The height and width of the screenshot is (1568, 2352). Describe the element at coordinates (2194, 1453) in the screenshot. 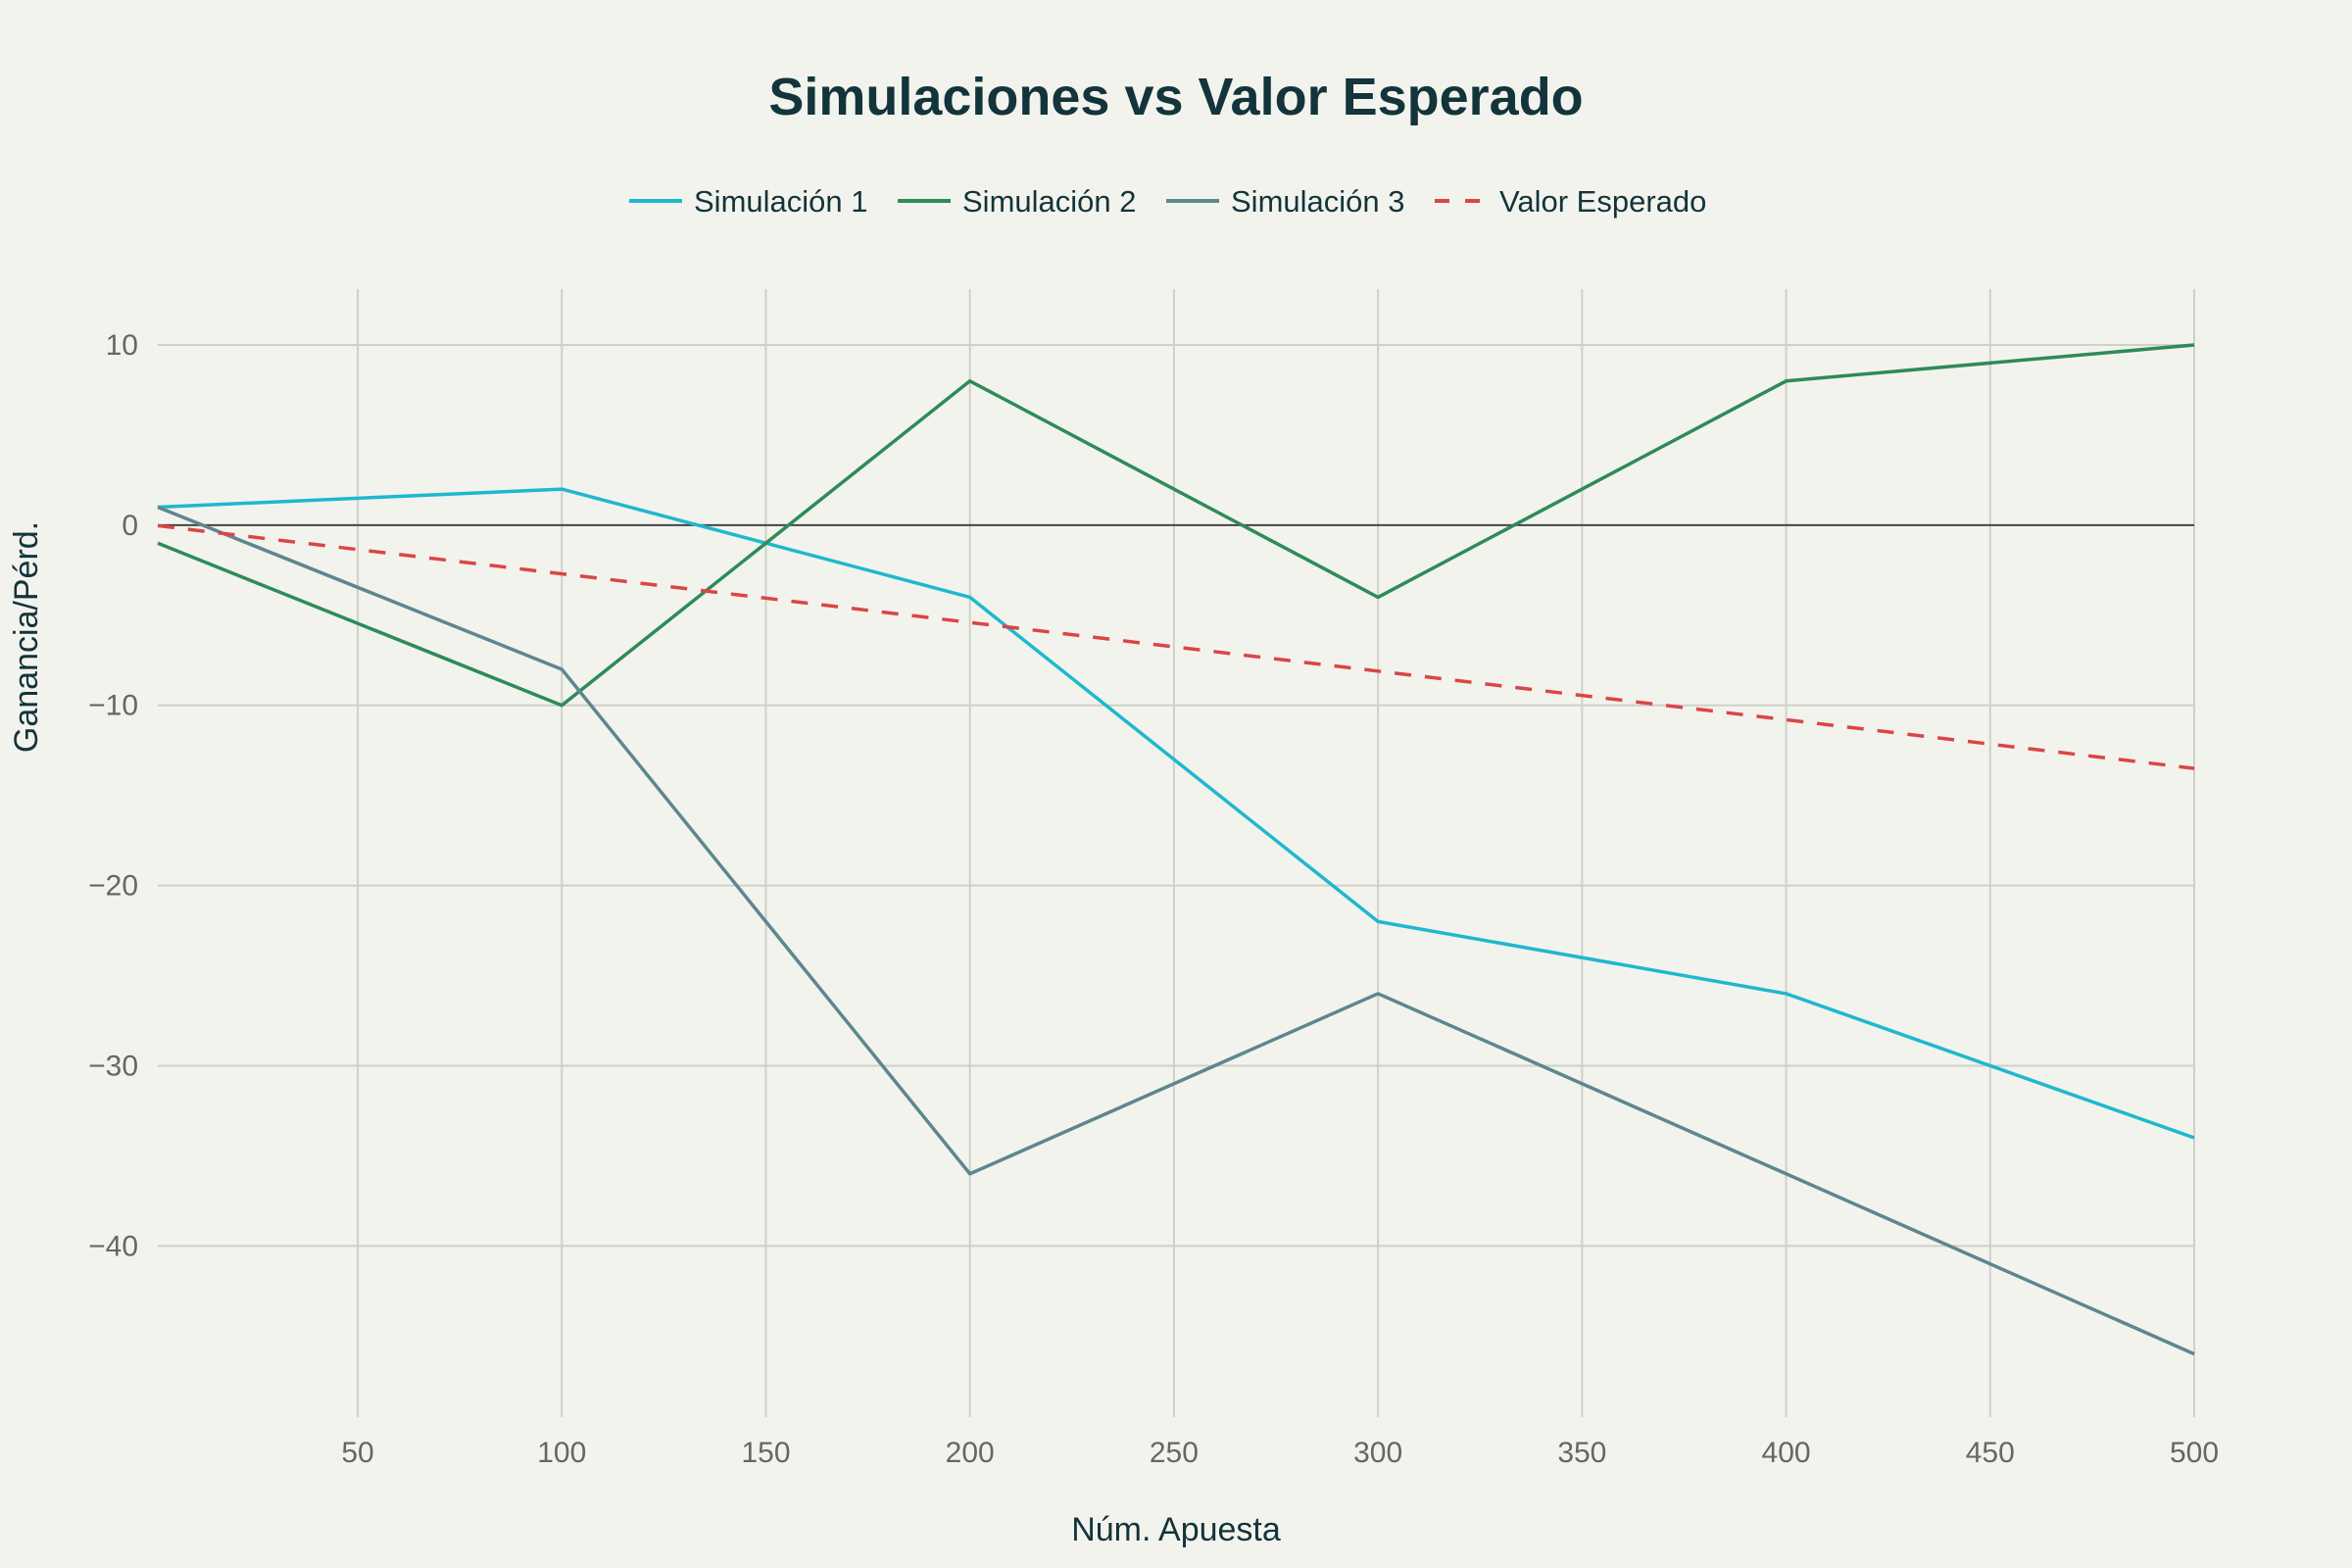

I see `x-tick-label: 500` at that location.